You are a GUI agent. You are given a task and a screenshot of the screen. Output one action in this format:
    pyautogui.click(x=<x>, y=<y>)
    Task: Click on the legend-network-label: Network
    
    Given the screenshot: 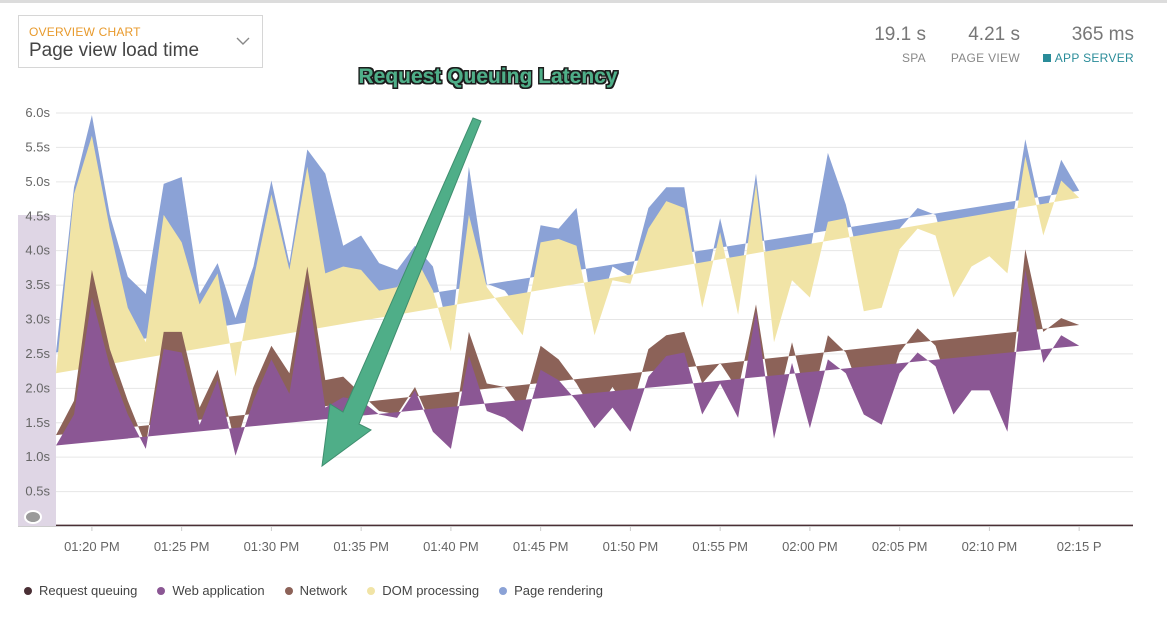 What is the action you would take?
    pyautogui.click(x=323, y=590)
    